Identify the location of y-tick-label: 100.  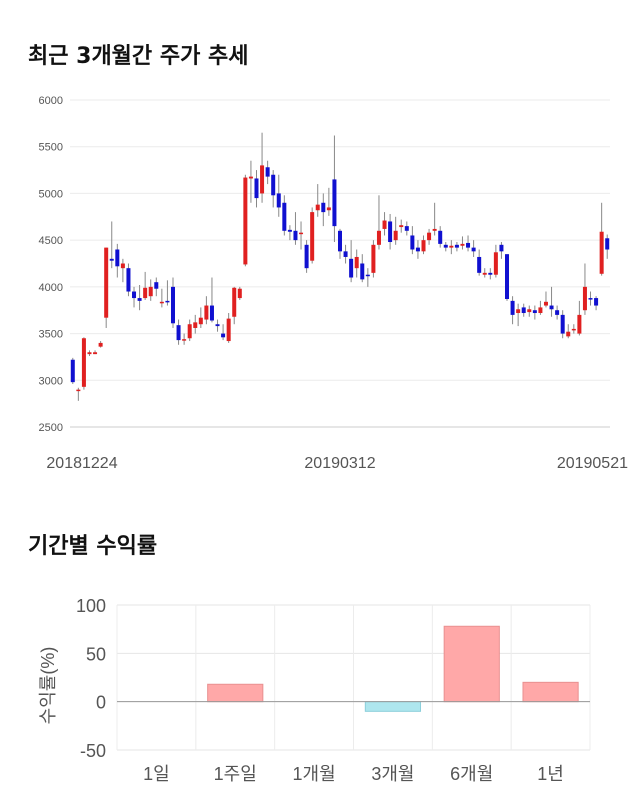
(91, 606).